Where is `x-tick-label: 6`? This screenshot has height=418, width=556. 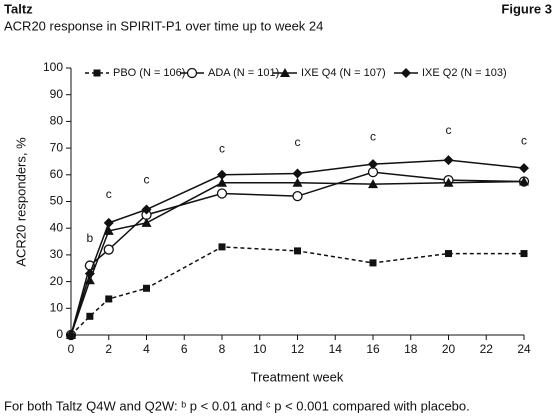 x-tick-label: 6 is located at coordinates (184, 349).